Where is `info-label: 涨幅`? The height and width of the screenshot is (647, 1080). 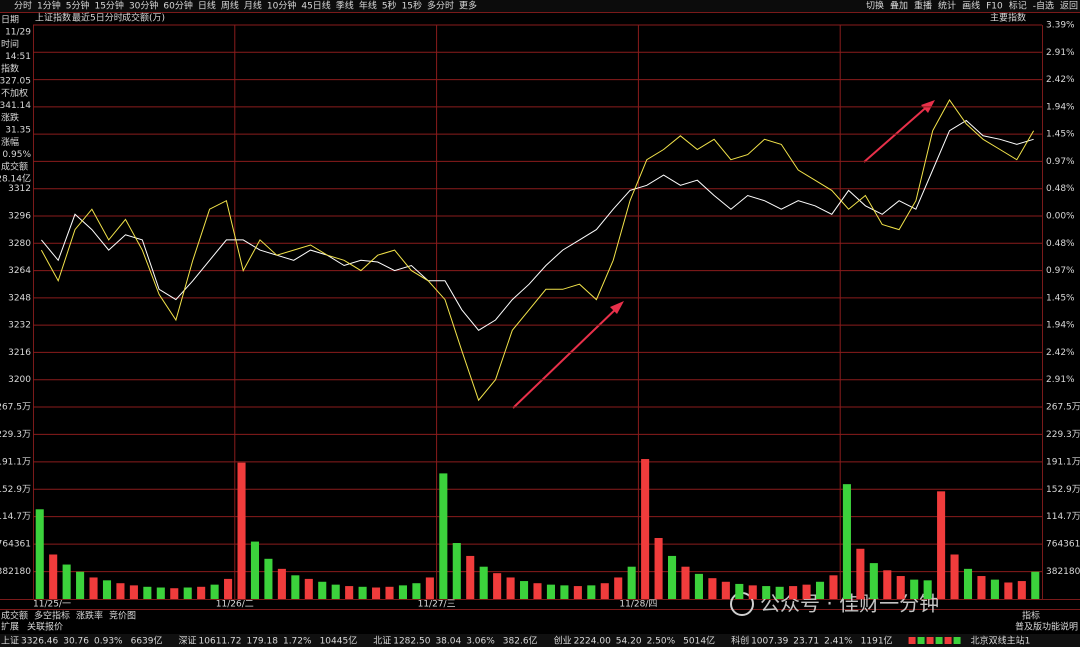 info-label: 涨幅 is located at coordinates (10, 142).